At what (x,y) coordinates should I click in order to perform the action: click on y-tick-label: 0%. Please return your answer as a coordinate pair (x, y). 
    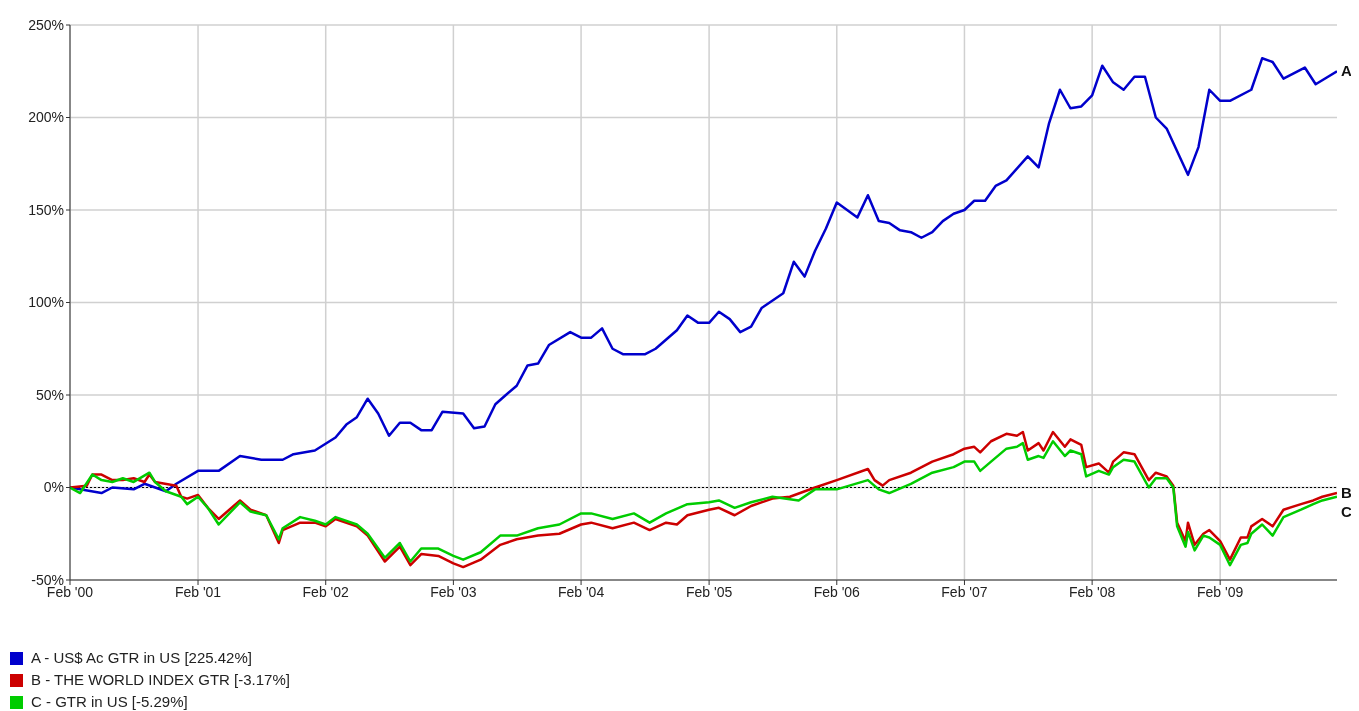
    Looking at the image, I should click on (53, 487).